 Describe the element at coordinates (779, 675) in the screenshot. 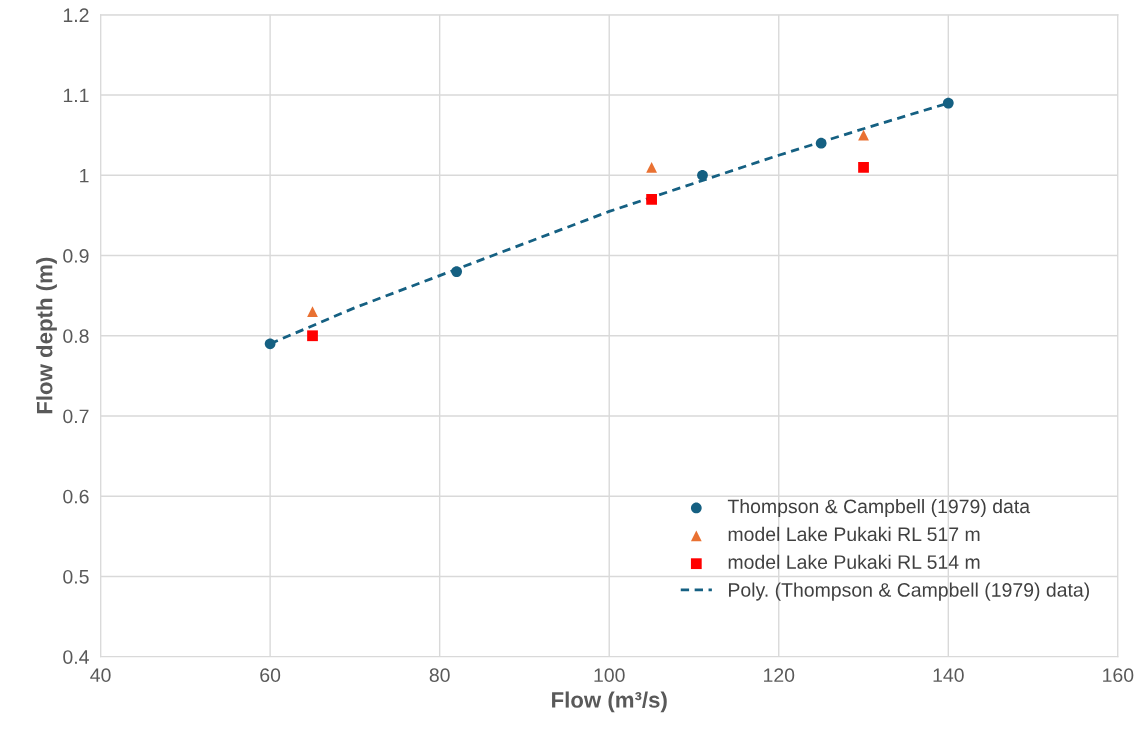

I see `x-tick-label: 120` at that location.